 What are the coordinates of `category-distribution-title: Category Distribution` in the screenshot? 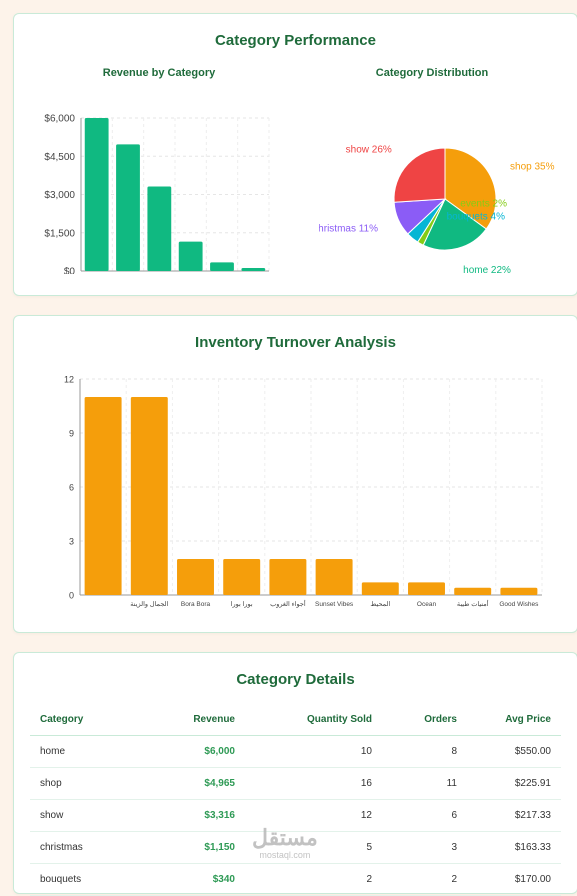 It's located at (432, 73).